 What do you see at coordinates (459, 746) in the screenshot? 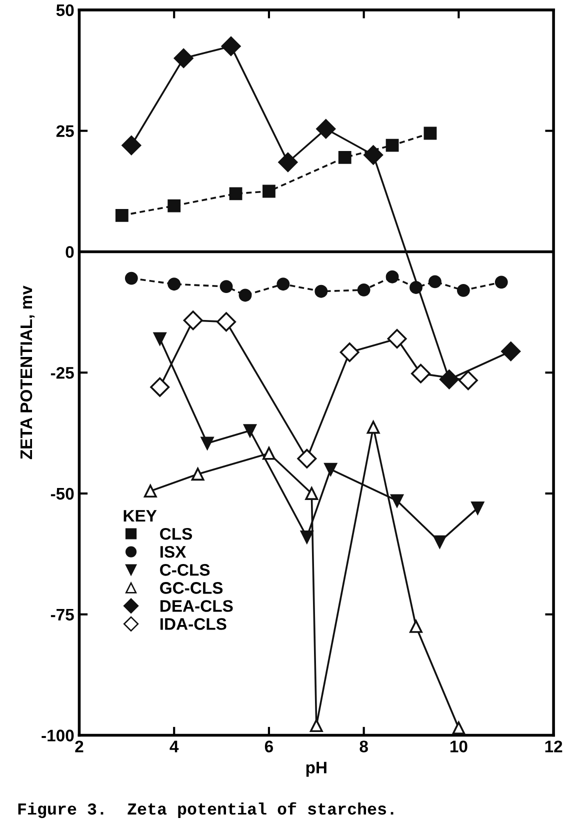
I see `x-tick-label: 10` at bounding box center [459, 746].